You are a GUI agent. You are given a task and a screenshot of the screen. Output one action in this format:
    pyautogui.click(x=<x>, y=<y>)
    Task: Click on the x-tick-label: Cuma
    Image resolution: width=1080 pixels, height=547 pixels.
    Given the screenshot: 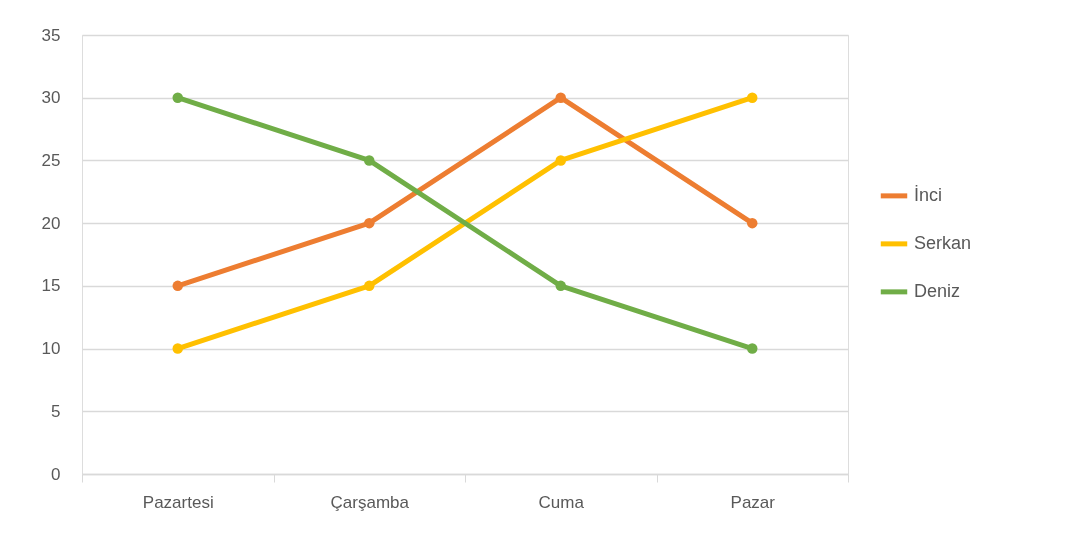 What is the action you would take?
    pyautogui.click(x=561, y=502)
    